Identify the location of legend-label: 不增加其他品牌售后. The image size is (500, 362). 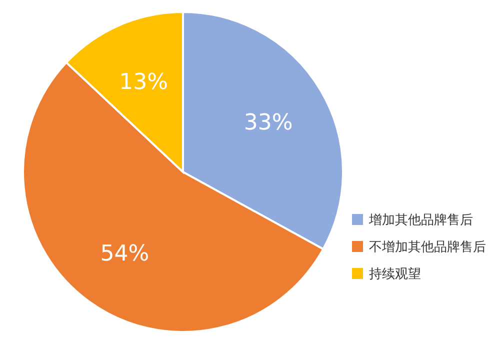
(427, 247).